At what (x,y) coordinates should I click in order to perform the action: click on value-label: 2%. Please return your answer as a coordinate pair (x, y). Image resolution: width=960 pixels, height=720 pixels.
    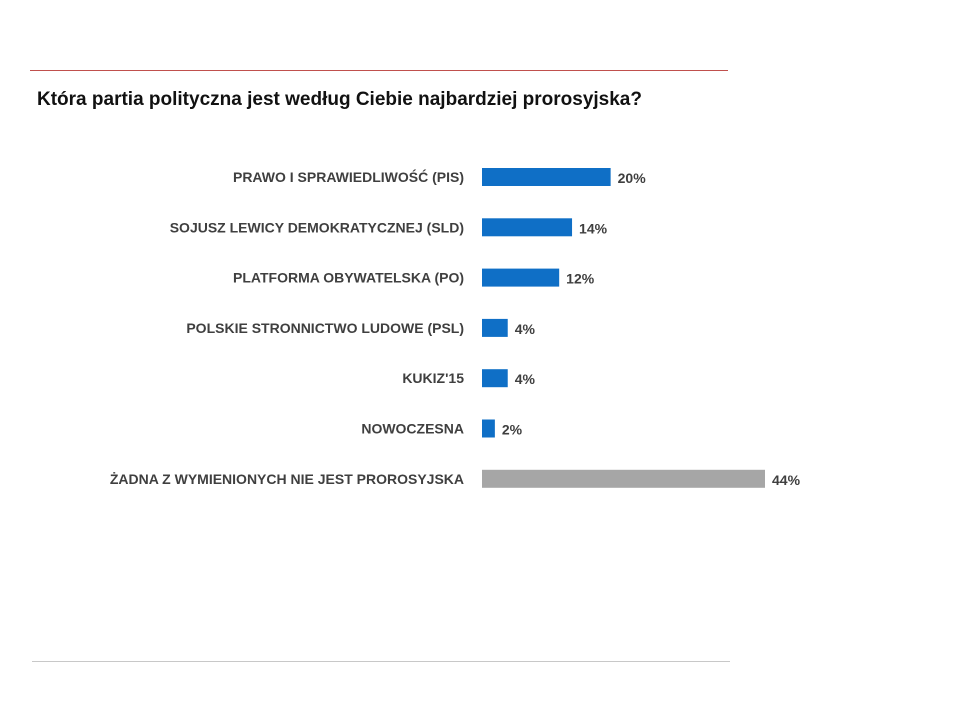
    Looking at the image, I should click on (512, 430).